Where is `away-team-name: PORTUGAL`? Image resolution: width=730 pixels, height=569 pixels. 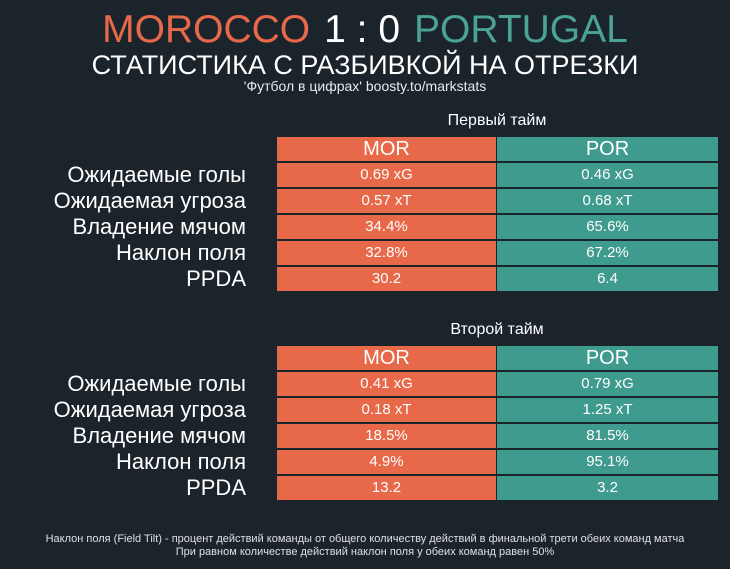
away-team-name: PORTUGAL is located at coordinates (521, 29).